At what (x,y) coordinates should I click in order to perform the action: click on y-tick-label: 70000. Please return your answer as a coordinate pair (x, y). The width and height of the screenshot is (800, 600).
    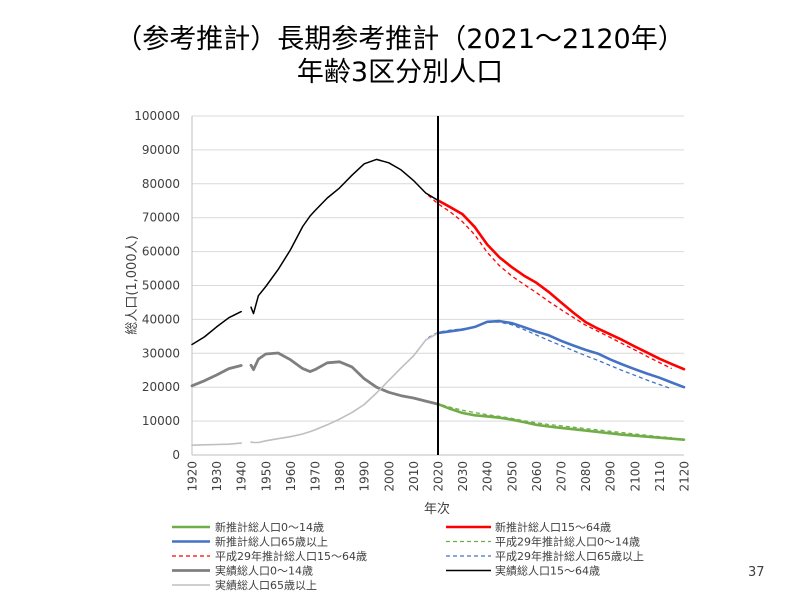
    Looking at the image, I should click on (161, 218).